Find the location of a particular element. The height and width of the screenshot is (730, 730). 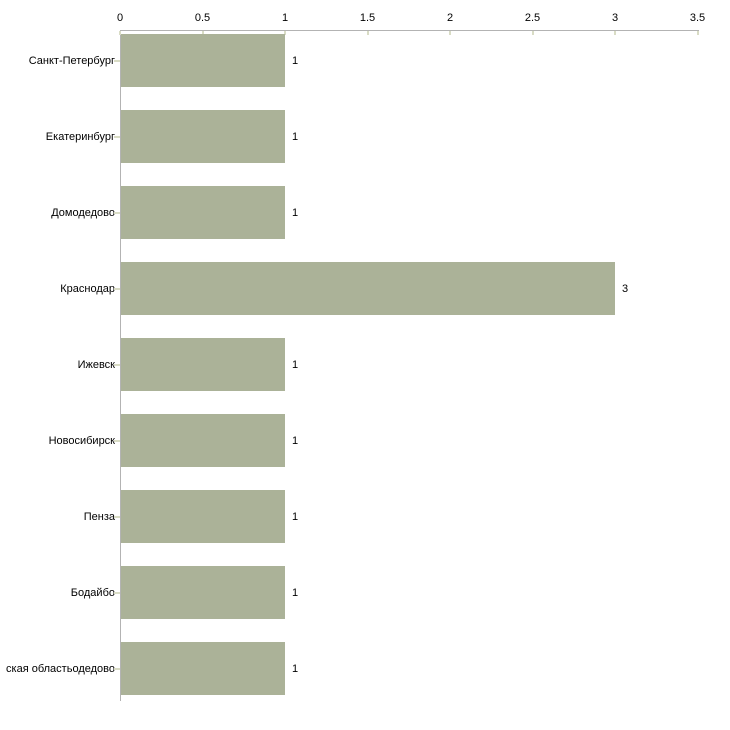

x-tick-label: 3.5 is located at coordinates (697, 18).